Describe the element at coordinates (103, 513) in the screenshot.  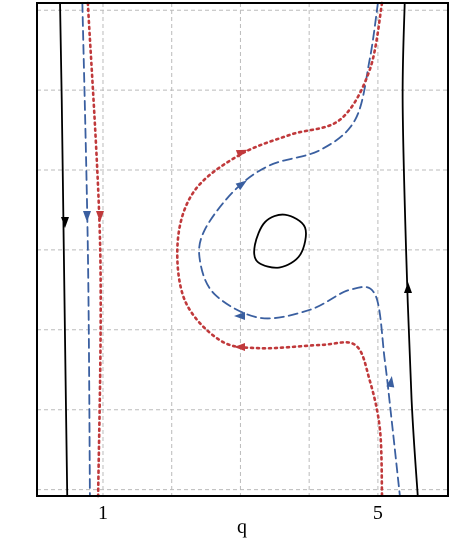
I see `x-tick-label: 1` at that location.